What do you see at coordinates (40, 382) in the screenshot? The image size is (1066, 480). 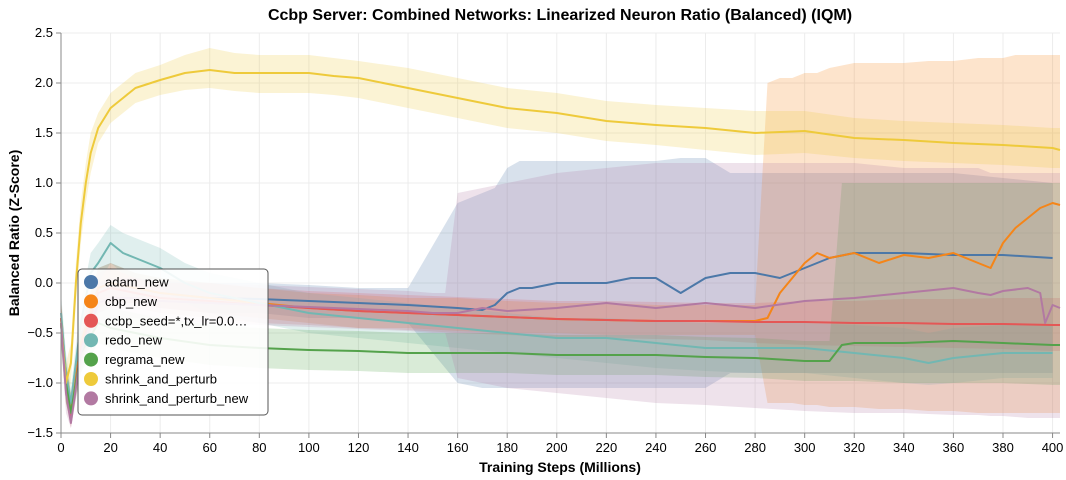 I see `y-tick-label: −1.0` at bounding box center [40, 382].